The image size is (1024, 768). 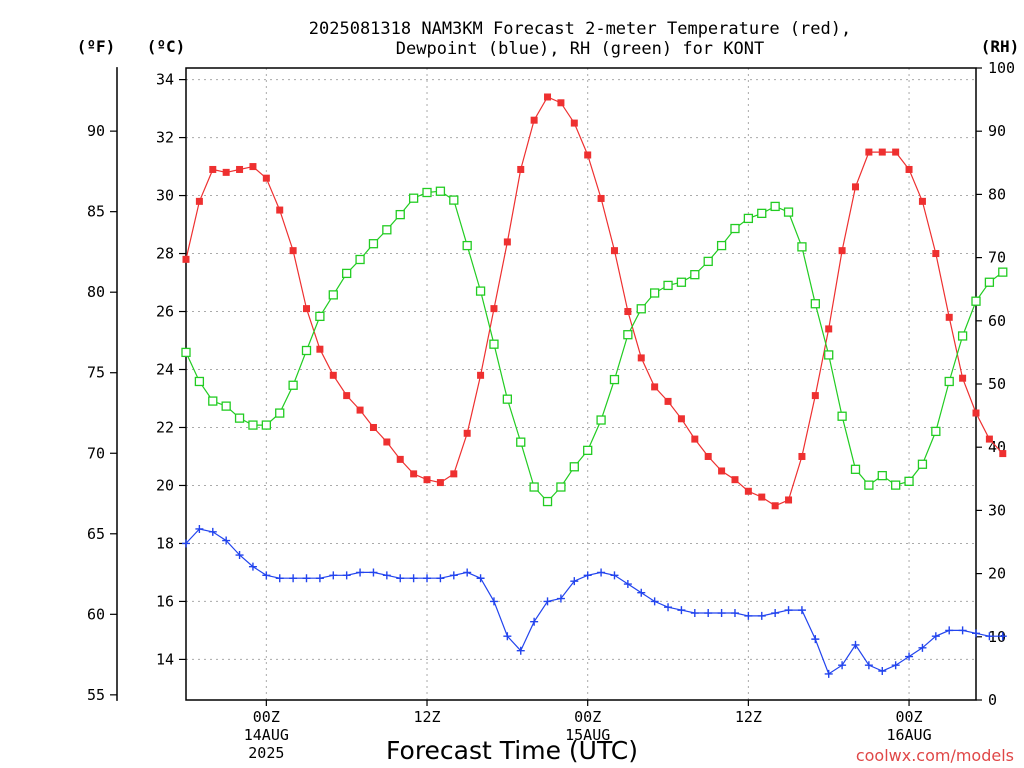 What do you see at coordinates (909, 717) in the screenshot?
I see `x-tick-label: 00Z` at bounding box center [909, 717].